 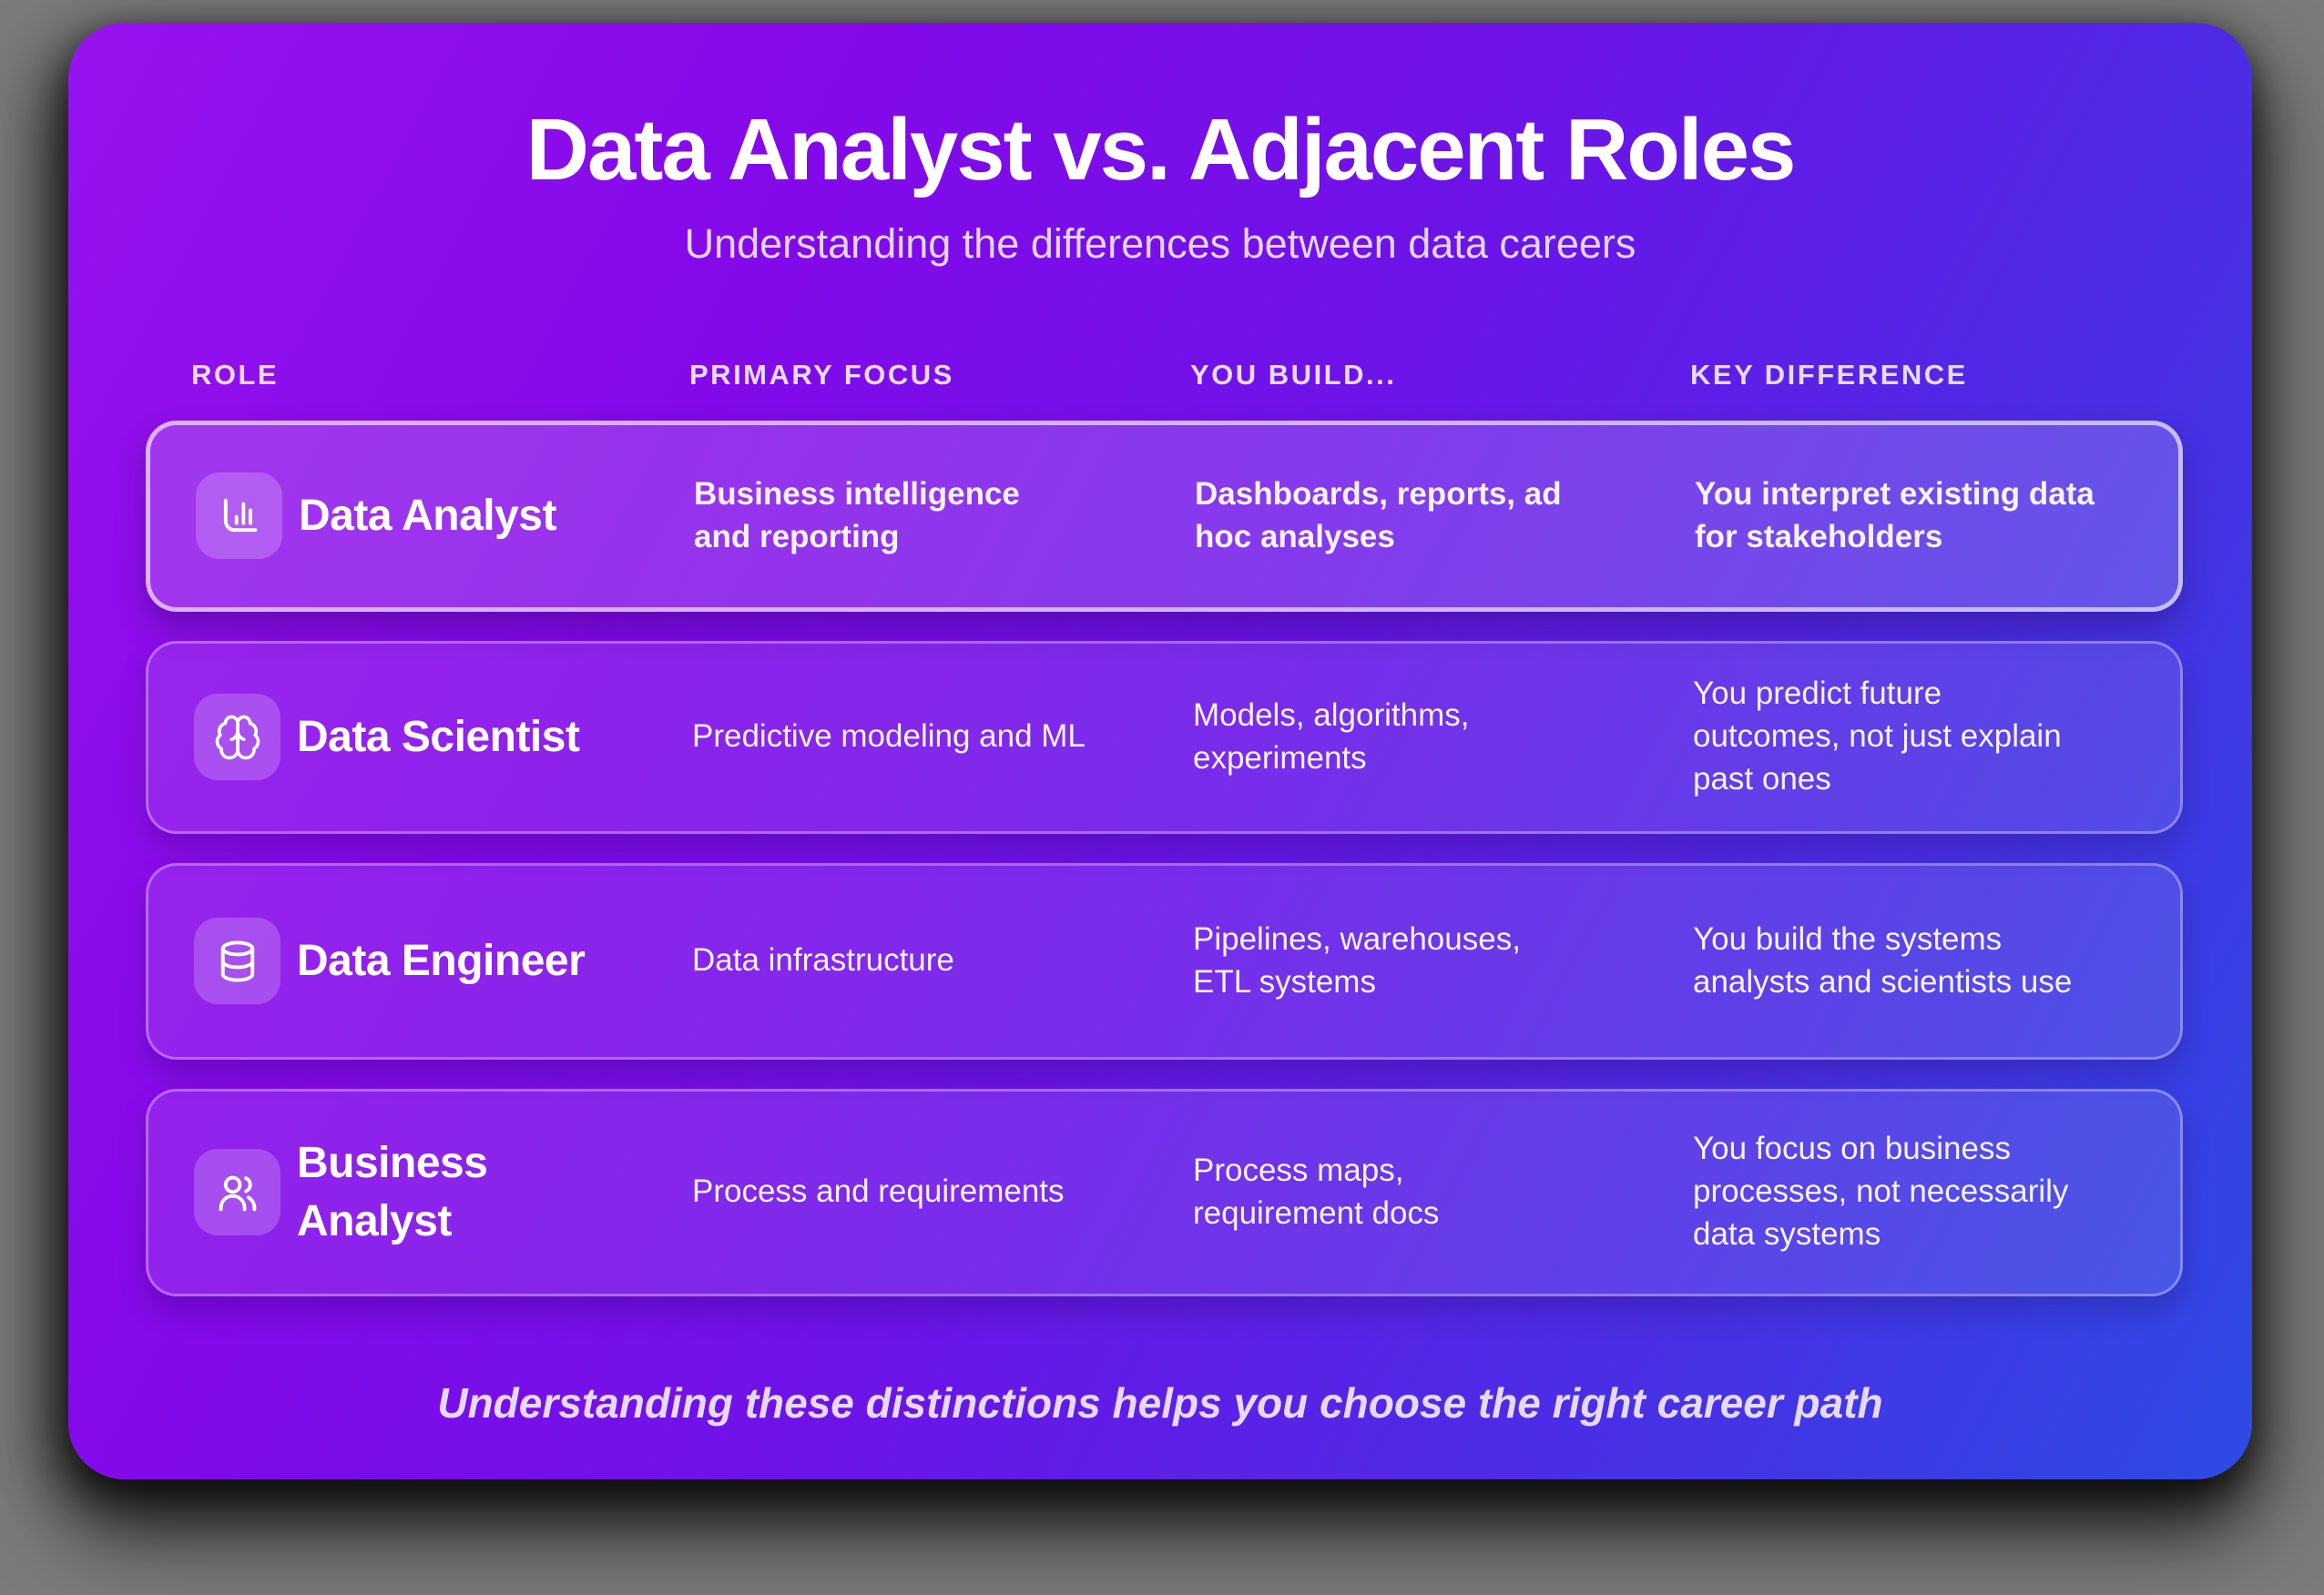 What do you see at coordinates (235, 374) in the screenshot?
I see `column-header-role: ROLE` at bounding box center [235, 374].